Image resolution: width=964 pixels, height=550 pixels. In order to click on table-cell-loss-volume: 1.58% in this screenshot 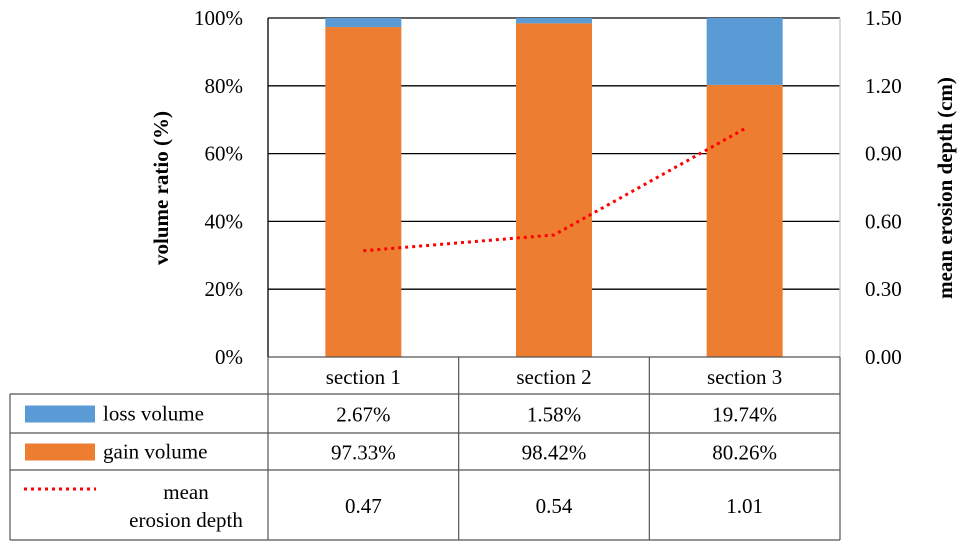, I will do `click(554, 415)`.